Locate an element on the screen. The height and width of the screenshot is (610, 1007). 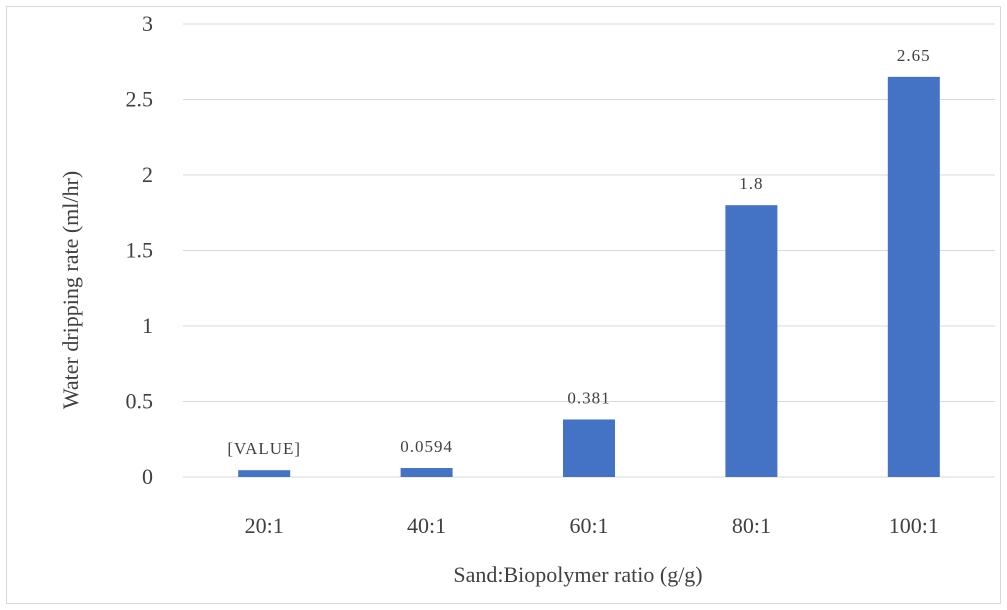
y-tick-label: 1.5 is located at coordinates (140, 250).